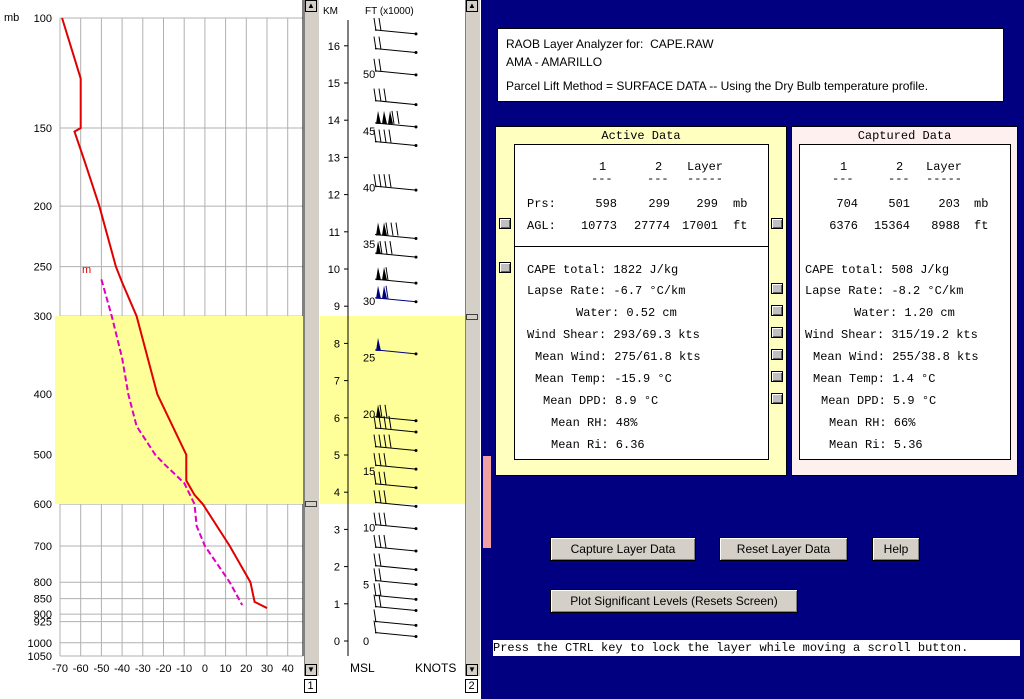 This screenshot has height=699, width=1024. I want to click on agl-2: 15364, so click(891, 226).